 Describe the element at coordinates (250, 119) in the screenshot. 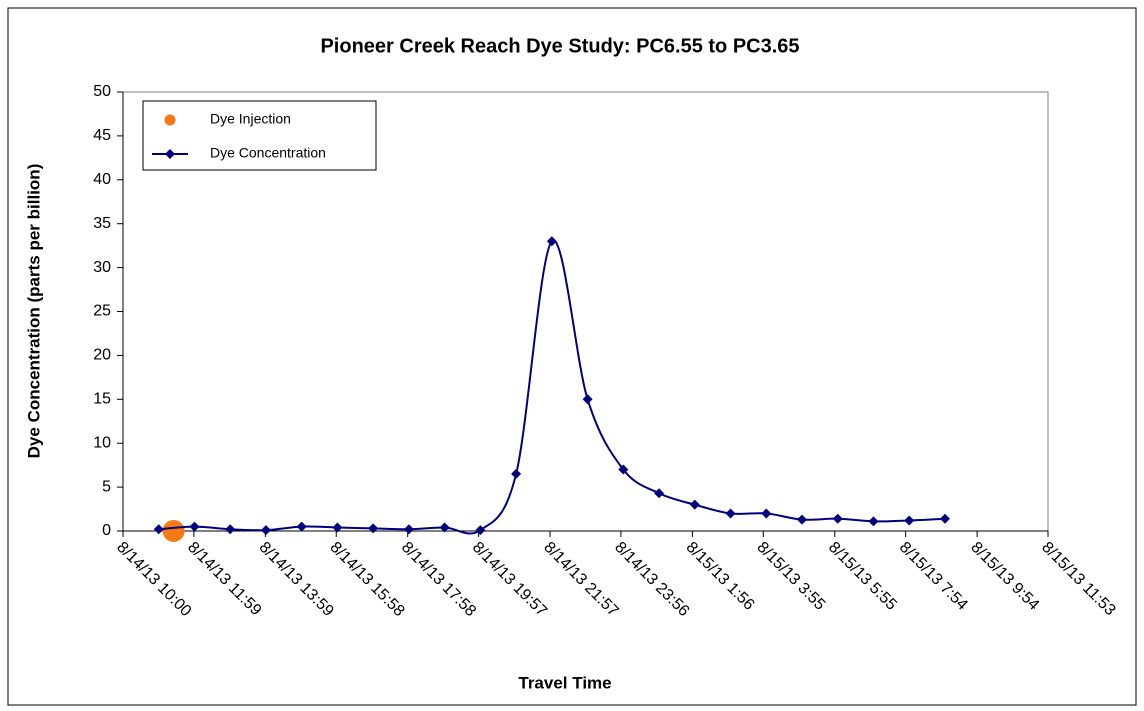

I see `legend-label: Dye Injection` at that location.